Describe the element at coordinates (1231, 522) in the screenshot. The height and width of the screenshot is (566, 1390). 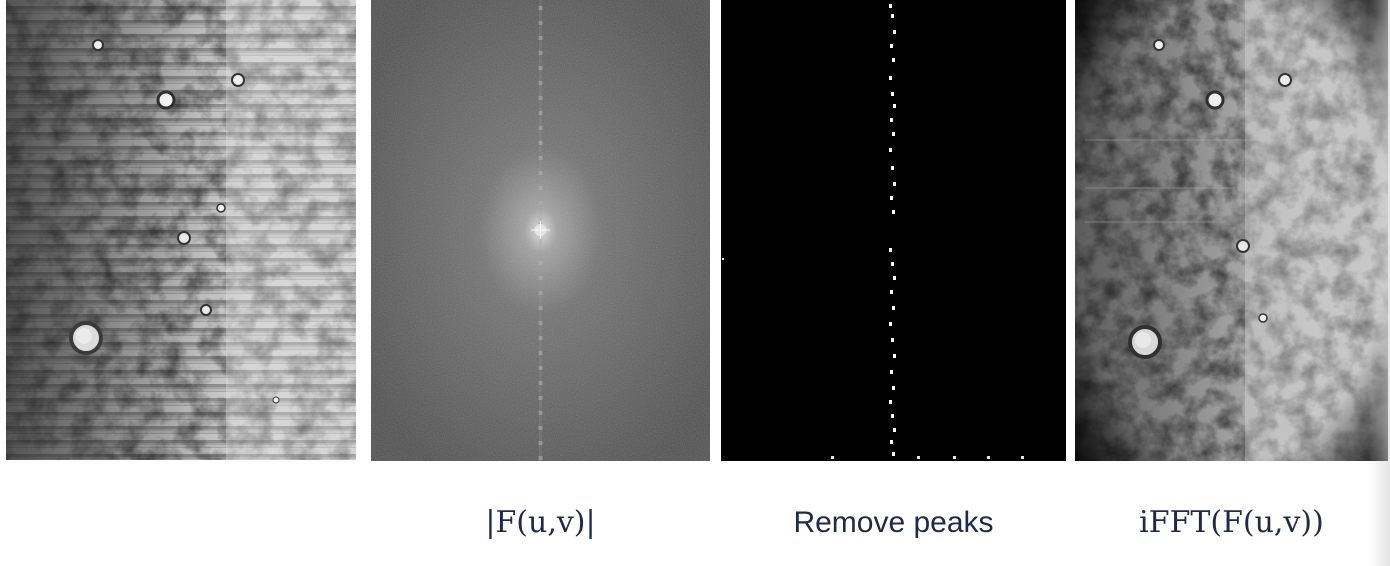
I see `caption-ifft: iFFT(F(u,v))` at that location.